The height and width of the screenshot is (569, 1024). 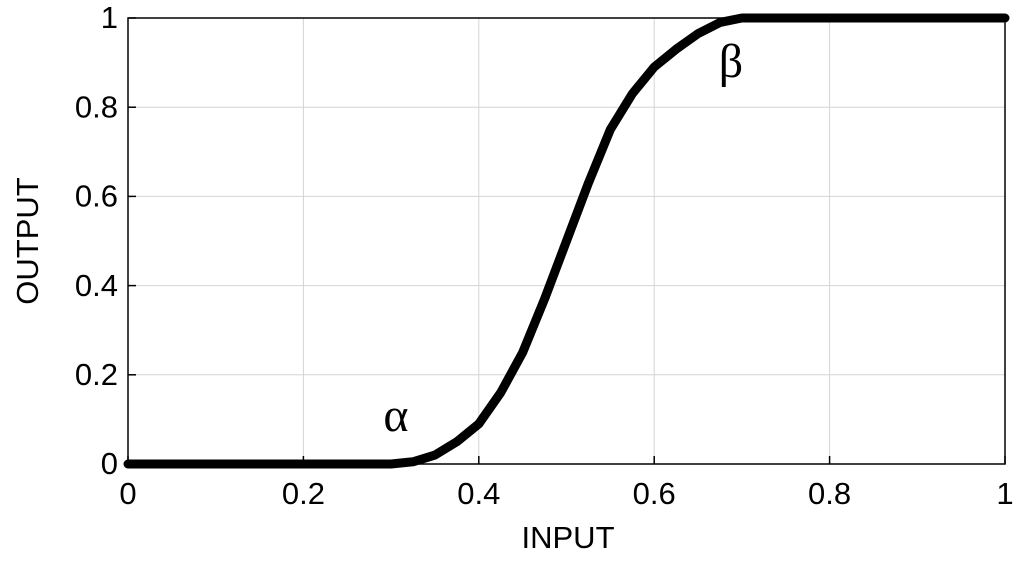 What do you see at coordinates (303, 493) in the screenshot?
I see `x-tick-label: 0.2` at bounding box center [303, 493].